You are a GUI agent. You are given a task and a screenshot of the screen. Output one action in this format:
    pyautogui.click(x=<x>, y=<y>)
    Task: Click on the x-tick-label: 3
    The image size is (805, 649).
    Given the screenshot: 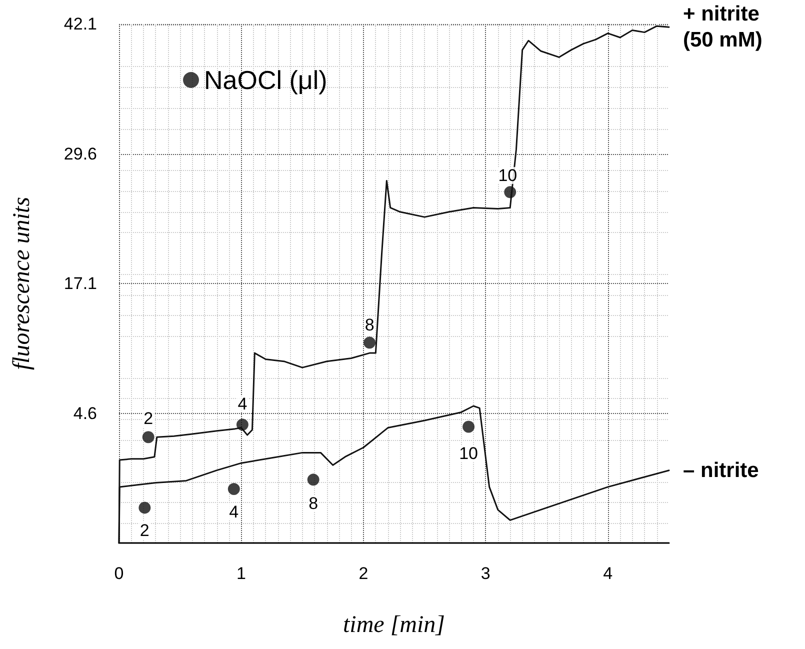 What is the action you would take?
    pyautogui.click(x=485, y=573)
    